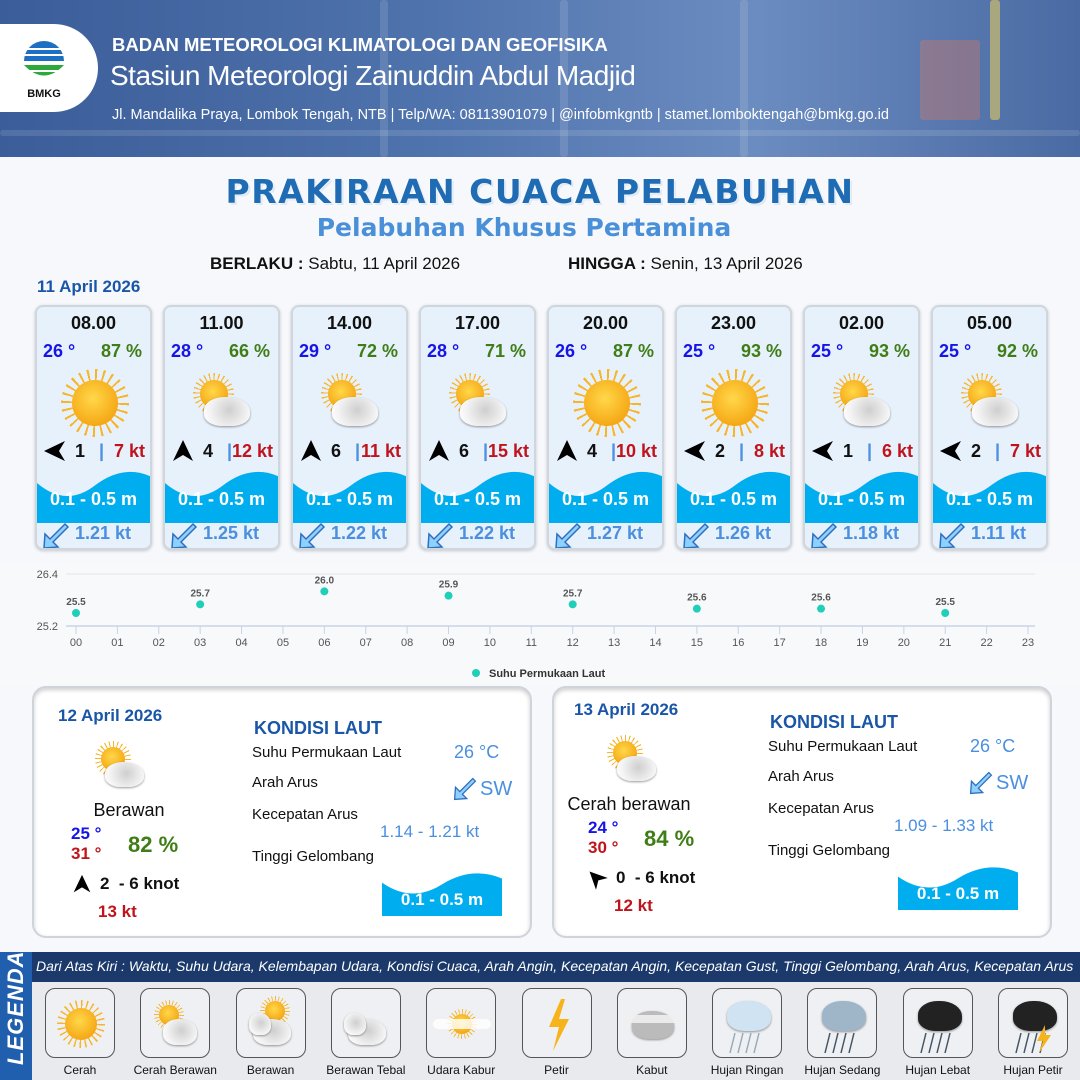  What do you see at coordinates (377, 351) in the screenshot?
I see `humidity: 72 %` at bounding box center [377, 351].